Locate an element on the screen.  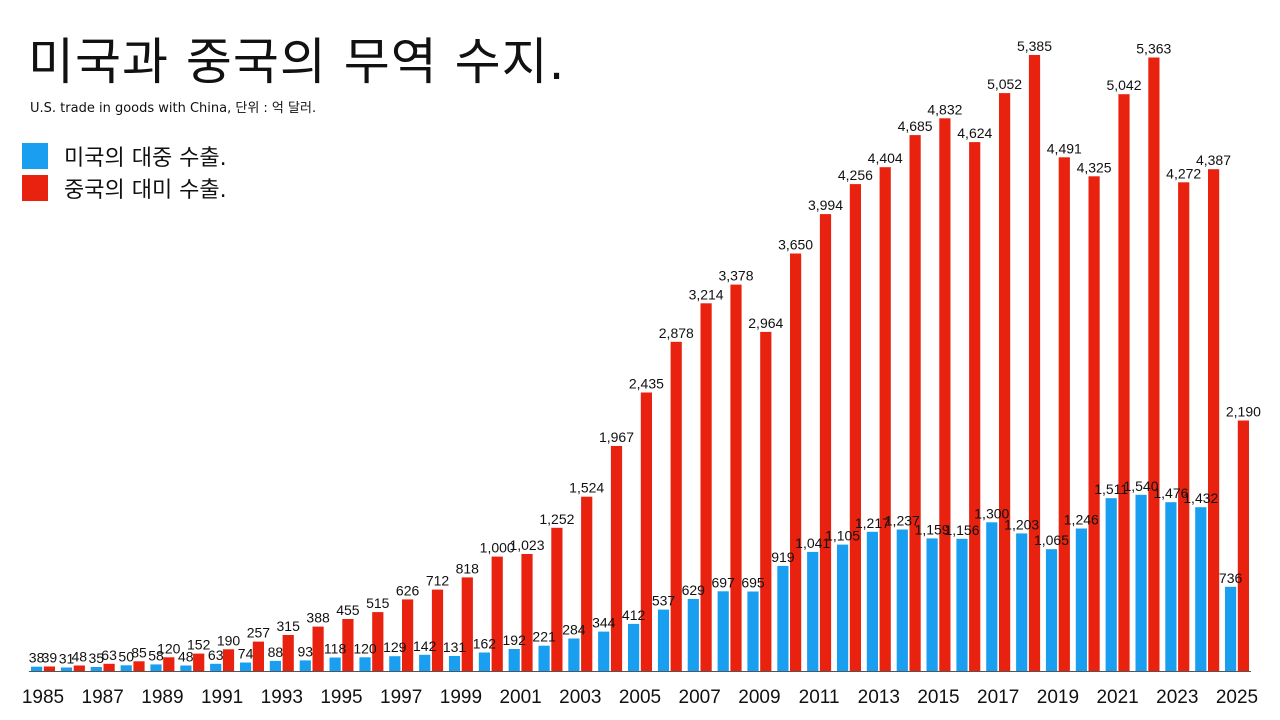
bar-china-exports-2017 is located at coordinates (1005, 382).